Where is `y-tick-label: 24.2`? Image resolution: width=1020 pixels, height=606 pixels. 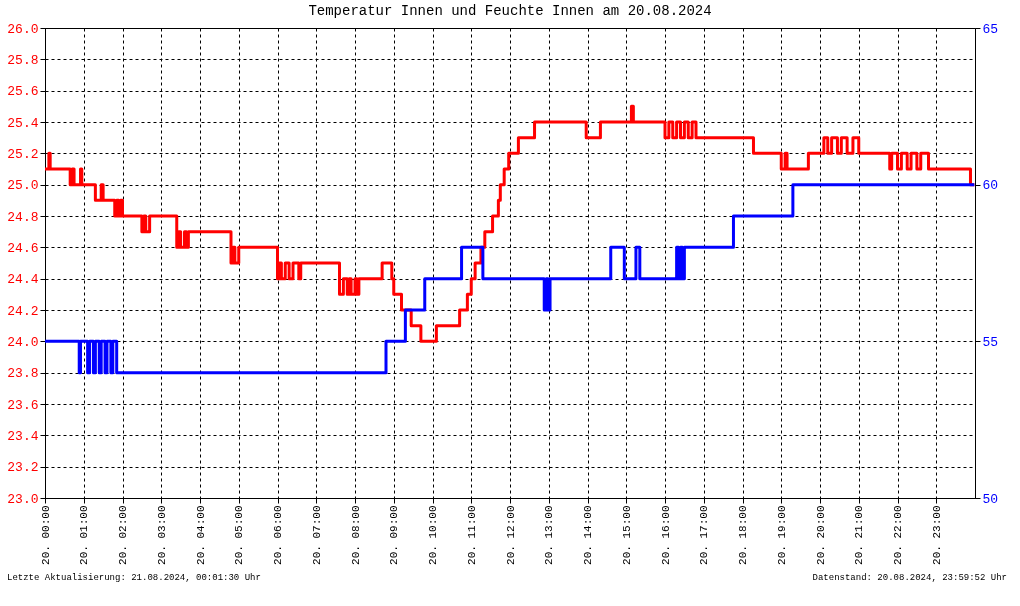
y-tick-label: 24.2 is located at coordinates (23, 311).